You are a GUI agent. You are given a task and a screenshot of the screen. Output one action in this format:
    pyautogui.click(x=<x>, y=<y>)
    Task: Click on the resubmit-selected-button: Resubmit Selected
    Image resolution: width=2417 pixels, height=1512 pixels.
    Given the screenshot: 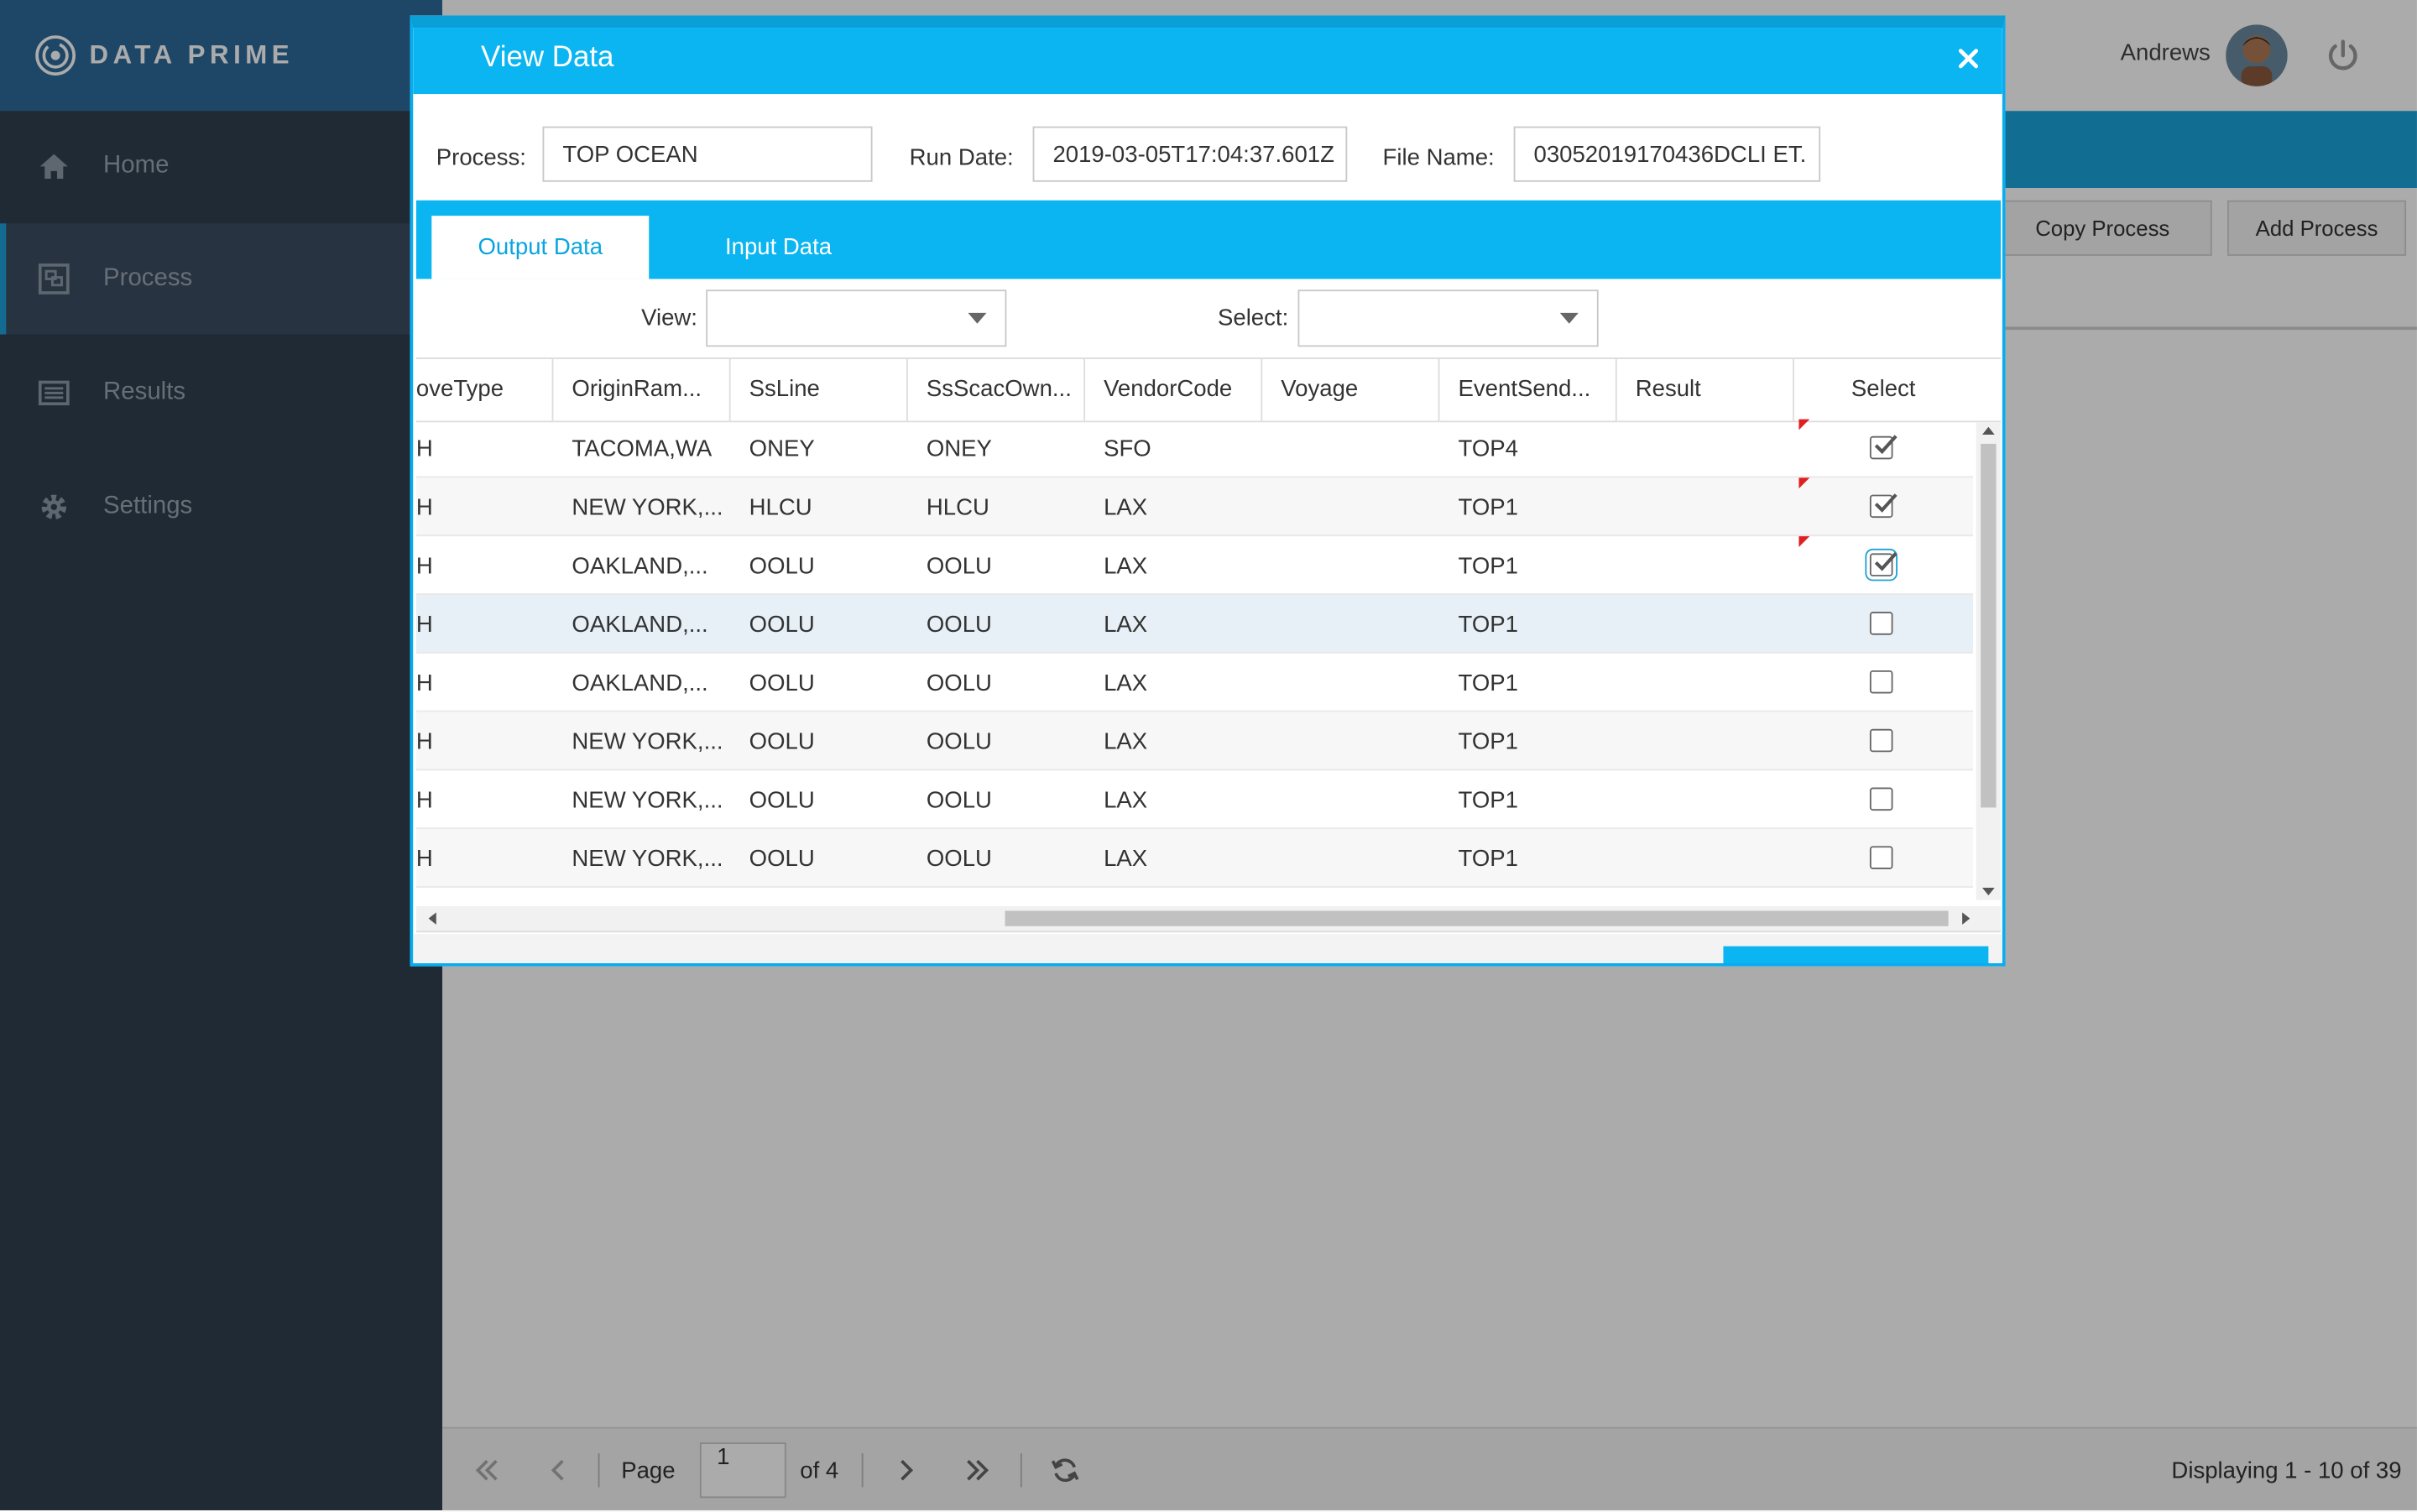 What is the action you would take?
    pyautogui.click(x=1856, y=955)
    